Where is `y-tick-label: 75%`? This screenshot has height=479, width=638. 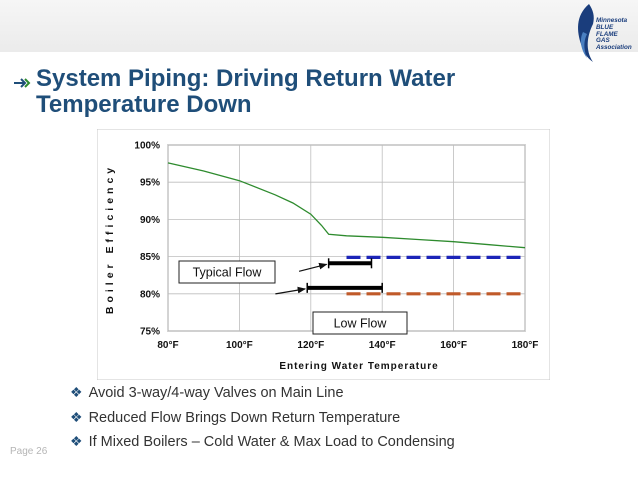 y-tick-label: 75% is located at coordinates (150, 332).